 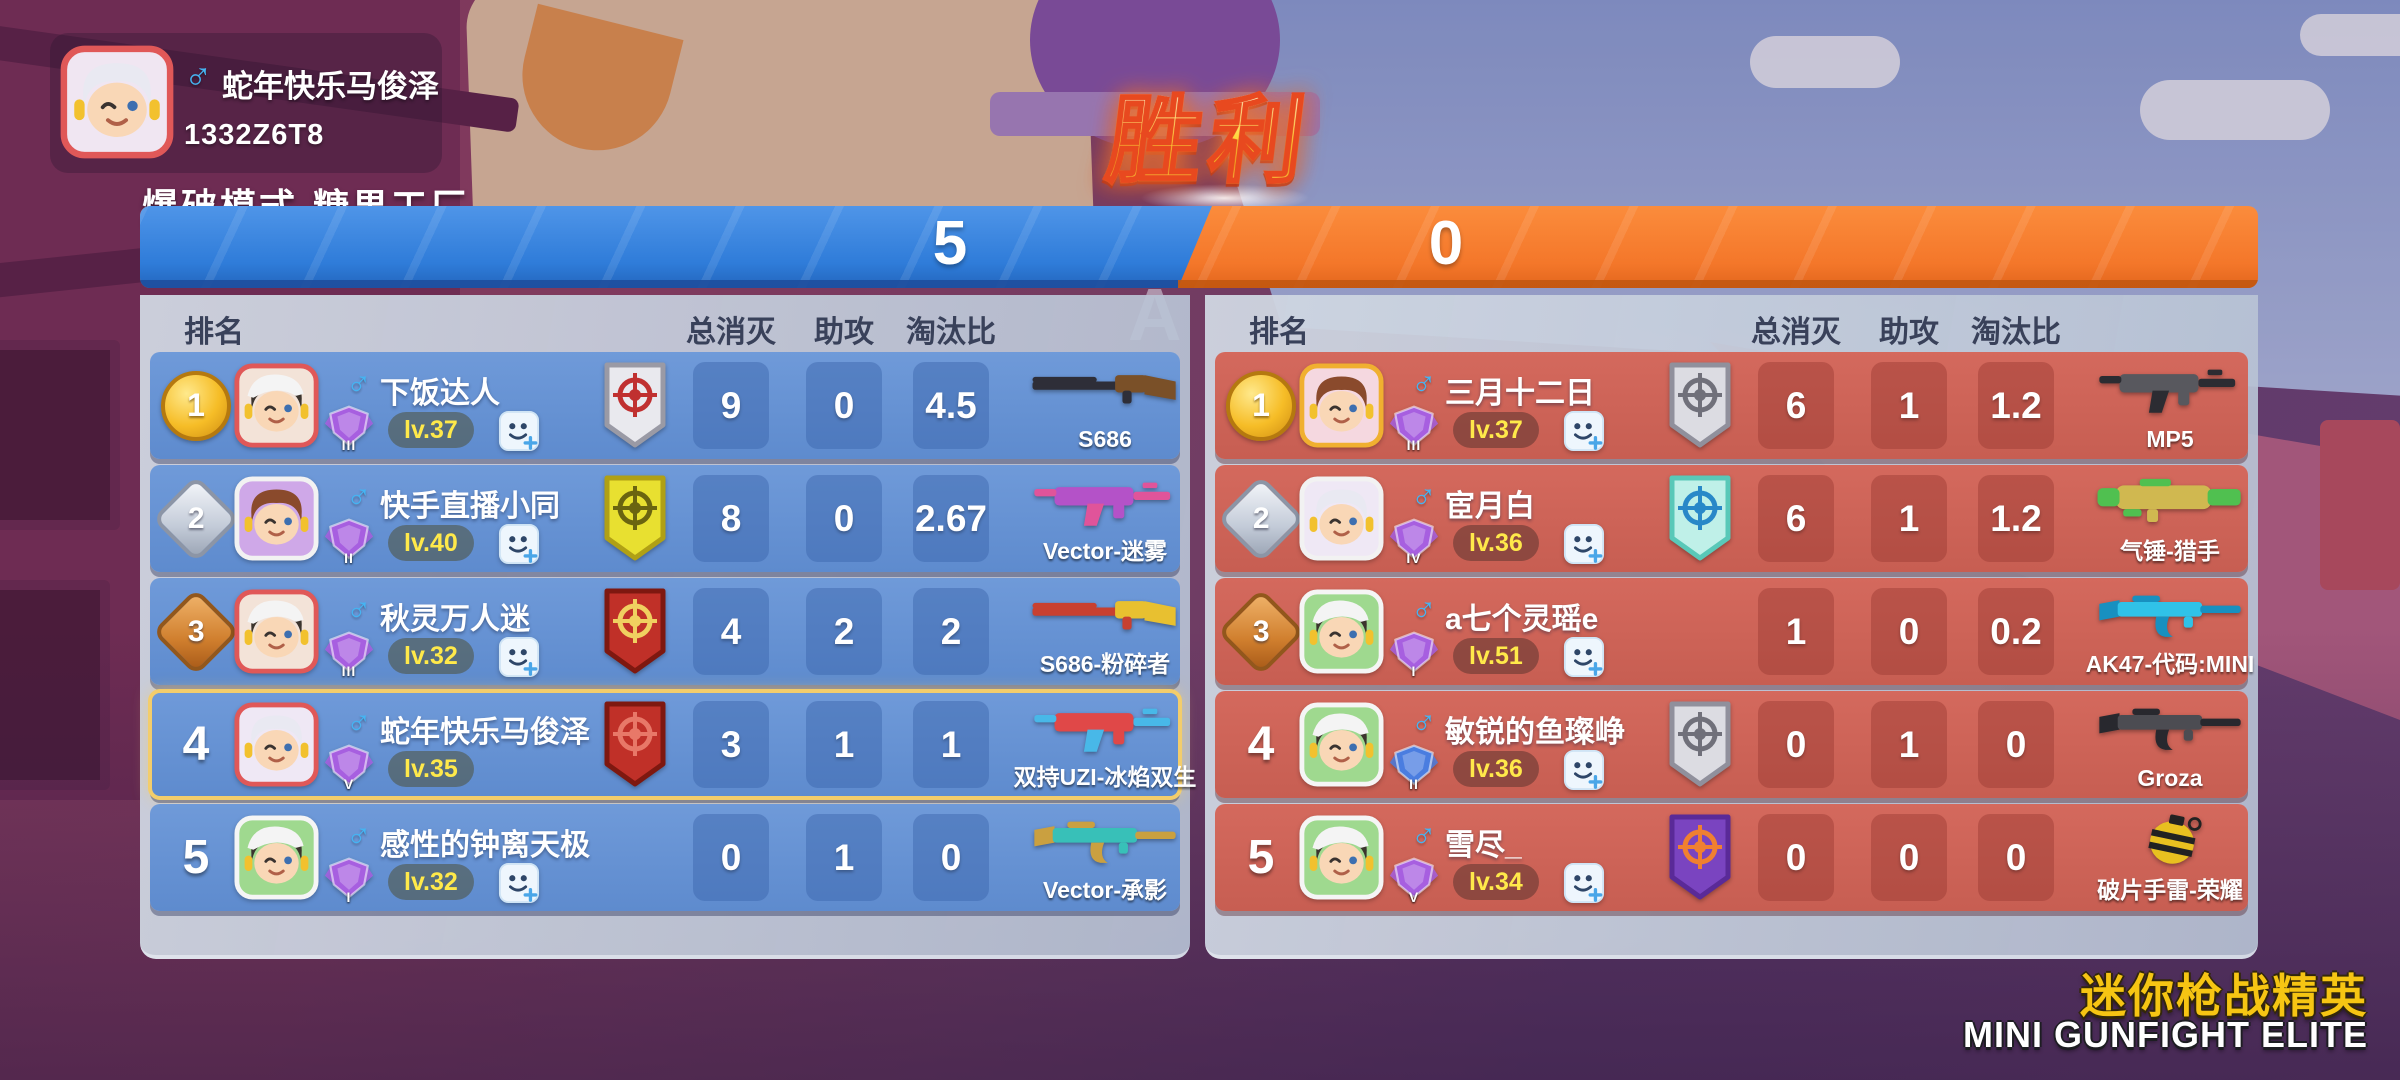 What do you see at coordinates (1731, 744) in the screenshot?
I see `player-row: 4 ♂ 敏锐的鱼璨峥 II lv.36 0 1 0 Groza` at bounding box center [1731, 744].